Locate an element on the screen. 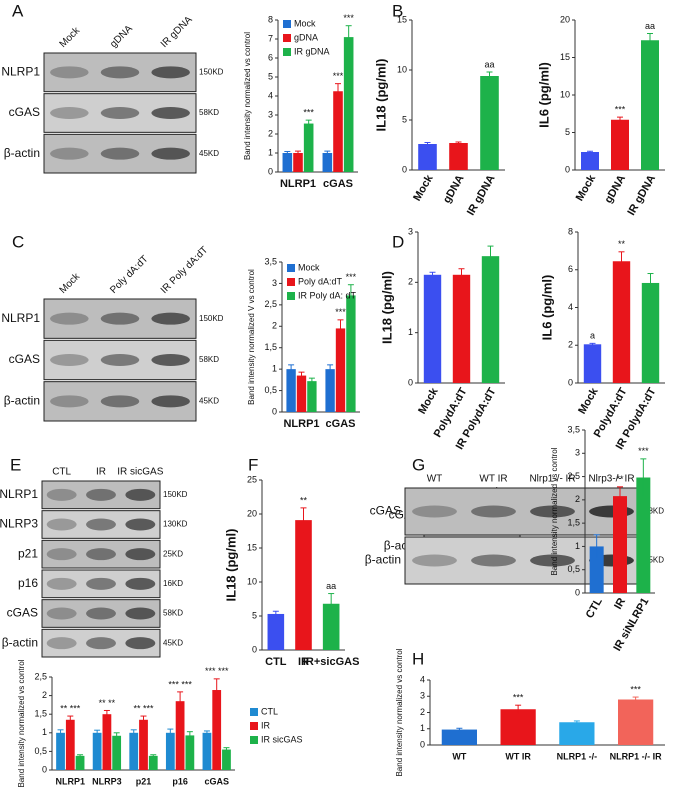 This screenshot has height=792, width=677. x-tick-label: p16 is located at coordinates (180, 781).